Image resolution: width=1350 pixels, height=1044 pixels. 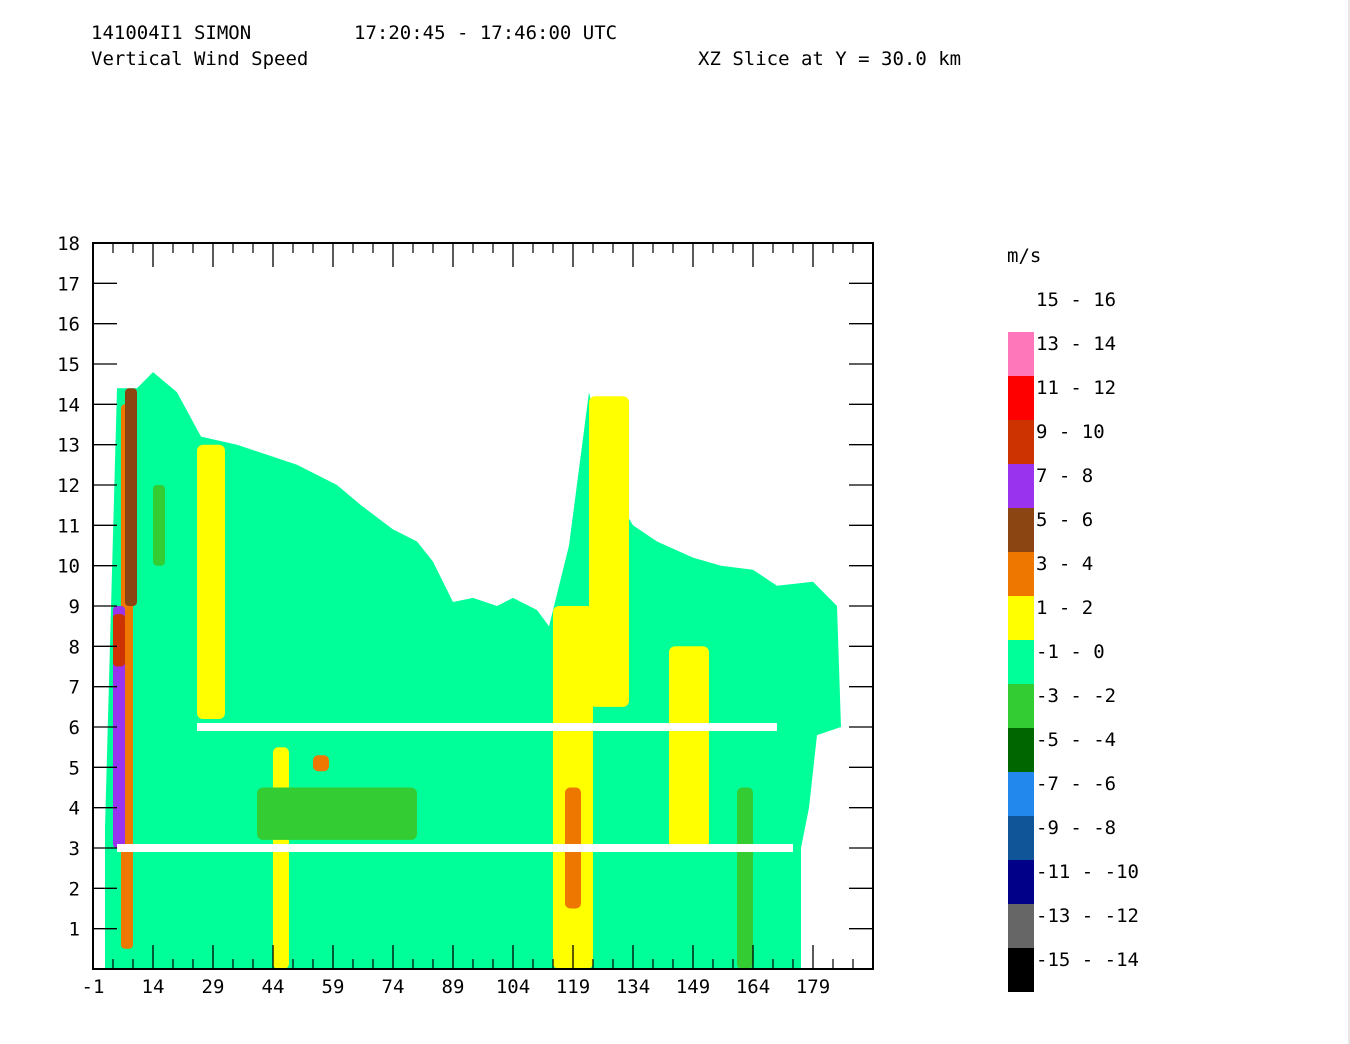 I want to click on y-tick-label: 16, so click(x=68, y=325).